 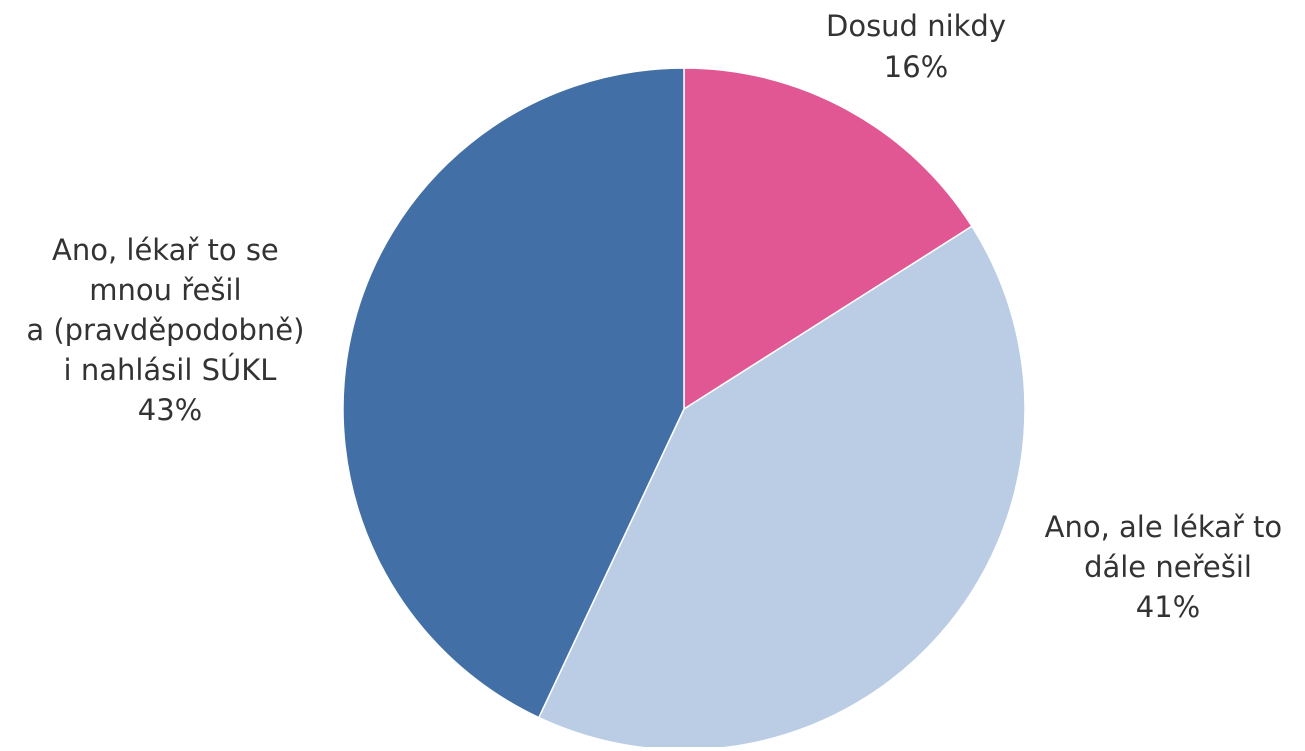 What do you see at coordinates (165, 290) in the screenshot?
I see `slice-label-ano-lekar-nahlasil-line-2: mnou řešil` at bounding box center [165, 290].